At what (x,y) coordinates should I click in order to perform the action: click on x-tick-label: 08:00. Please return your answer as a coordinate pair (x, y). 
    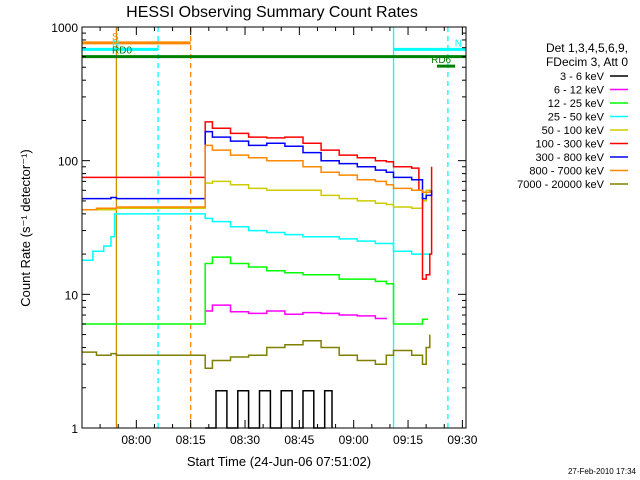
    Looking at the image, I should click on (136, 440).